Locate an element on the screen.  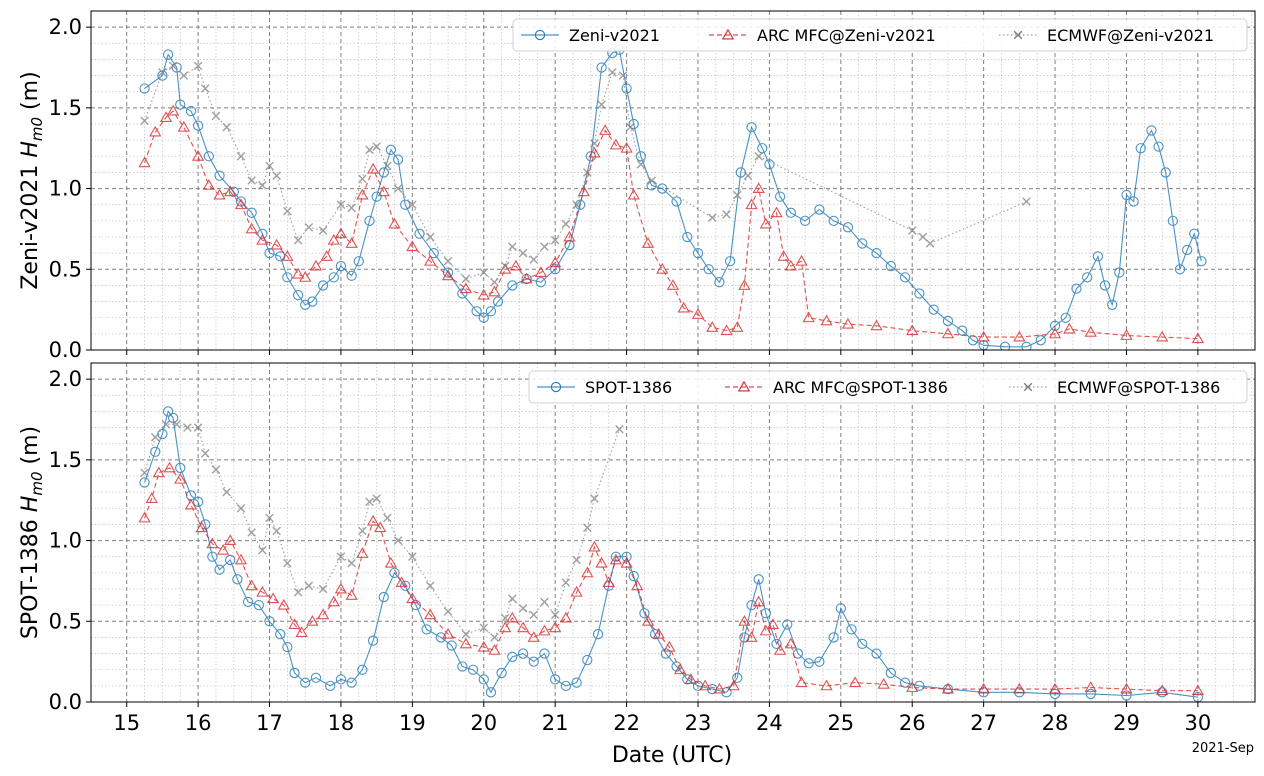
x-tick-label: 18 is located at coordinates (341, 723).